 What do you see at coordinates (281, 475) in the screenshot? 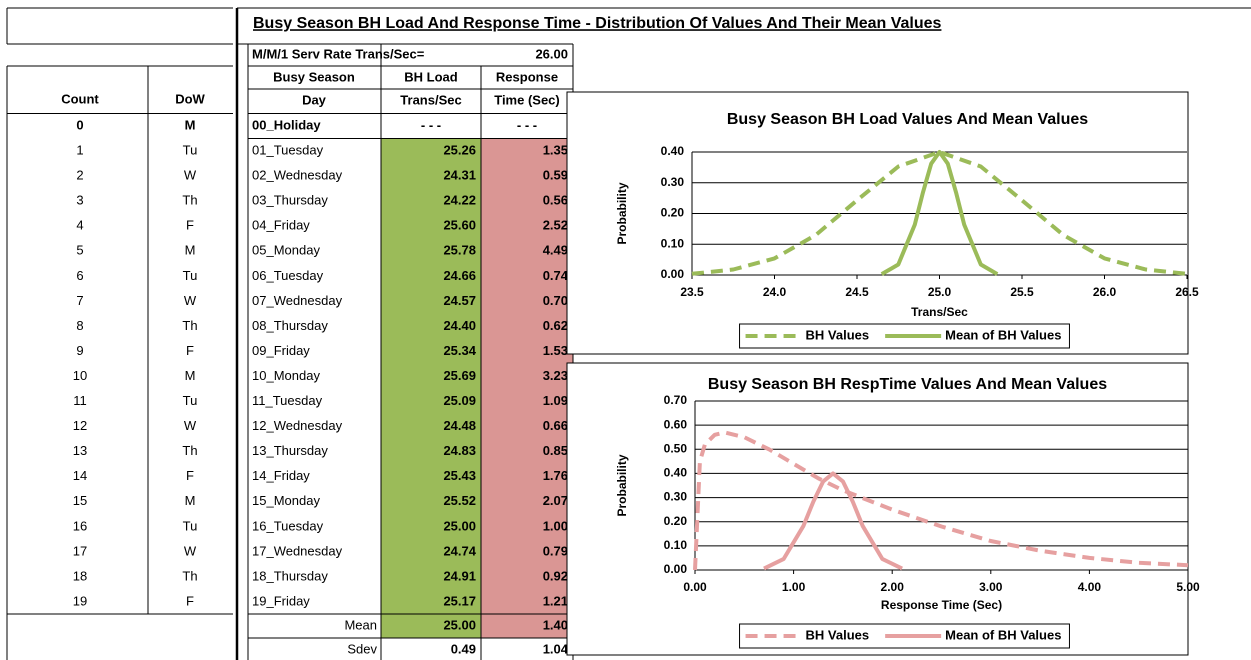
I see `day-cell: 14_Friday` at bounding box center [281, 475].